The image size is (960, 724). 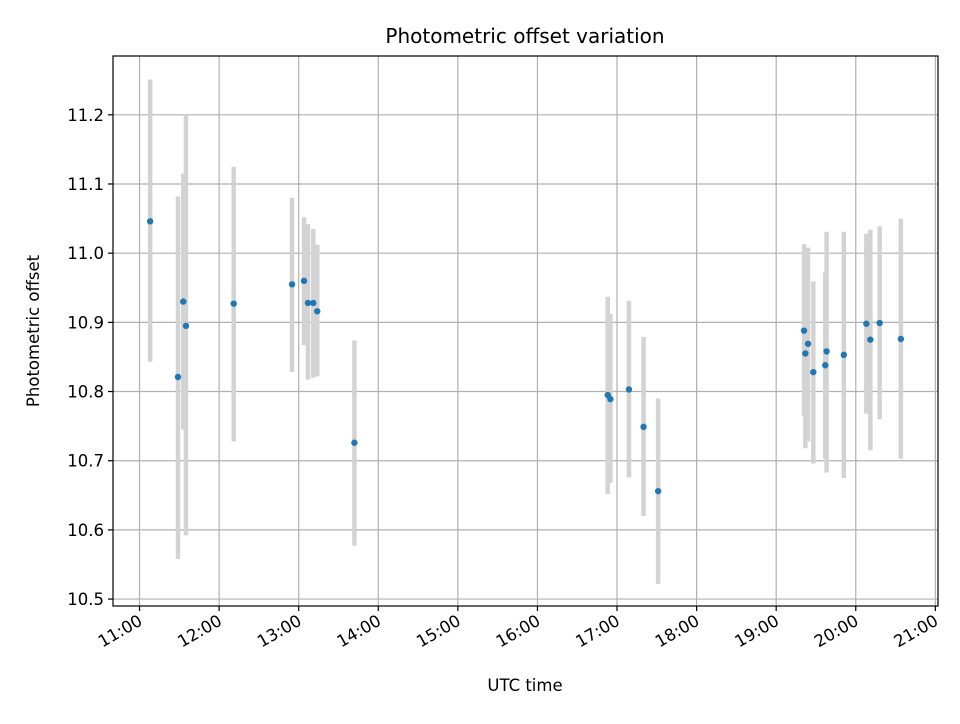 I want to click on y-tick-label: 11.2, so click(x=85, y=115).